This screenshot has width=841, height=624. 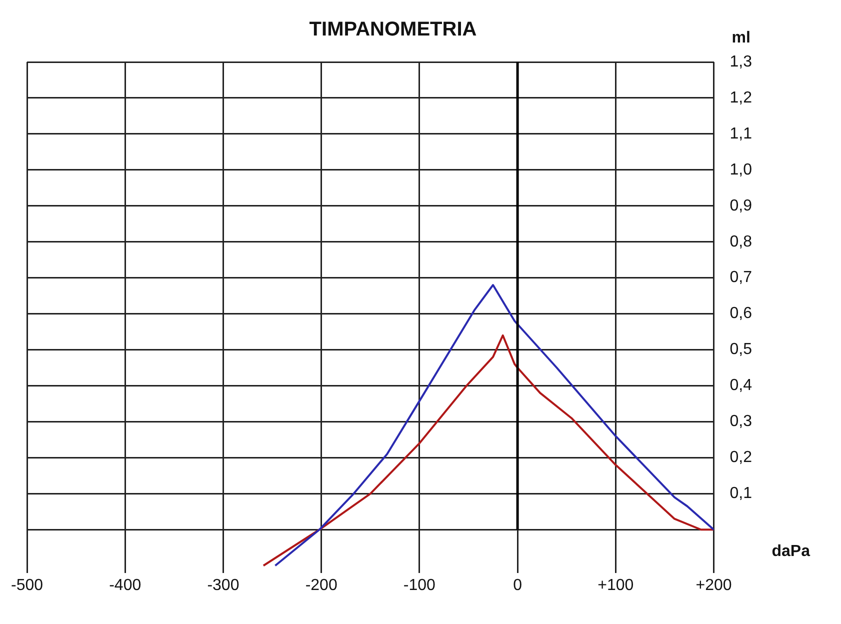 I want to click on x-tick-label: -100, so click(x=419, y=585).